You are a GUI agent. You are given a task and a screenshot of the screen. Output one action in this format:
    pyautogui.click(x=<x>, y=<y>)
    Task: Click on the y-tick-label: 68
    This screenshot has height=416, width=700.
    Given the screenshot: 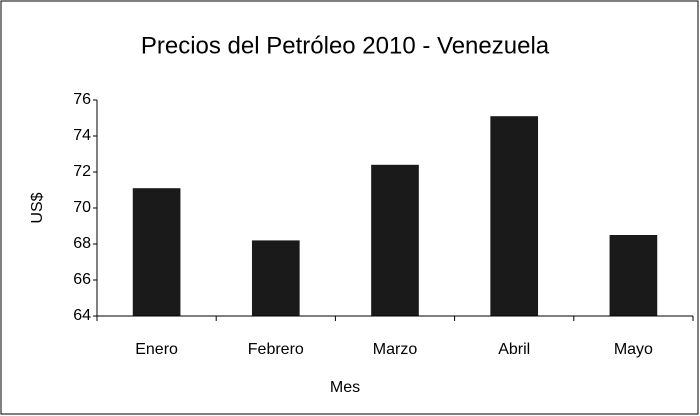 What is the action you would take?
    pyautogui.click(x=82, y=243)
    